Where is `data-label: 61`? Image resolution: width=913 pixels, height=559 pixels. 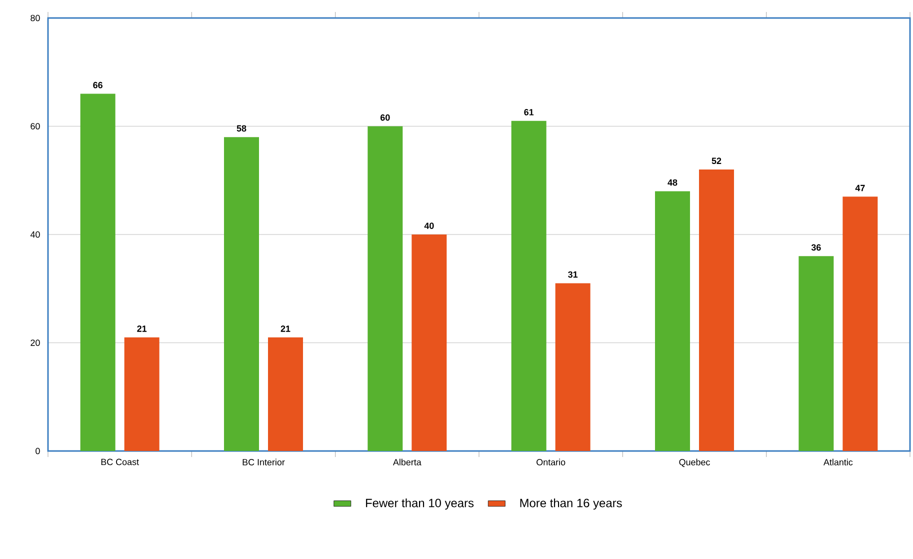
data-label: 61 is located at coordinates (529, 112).